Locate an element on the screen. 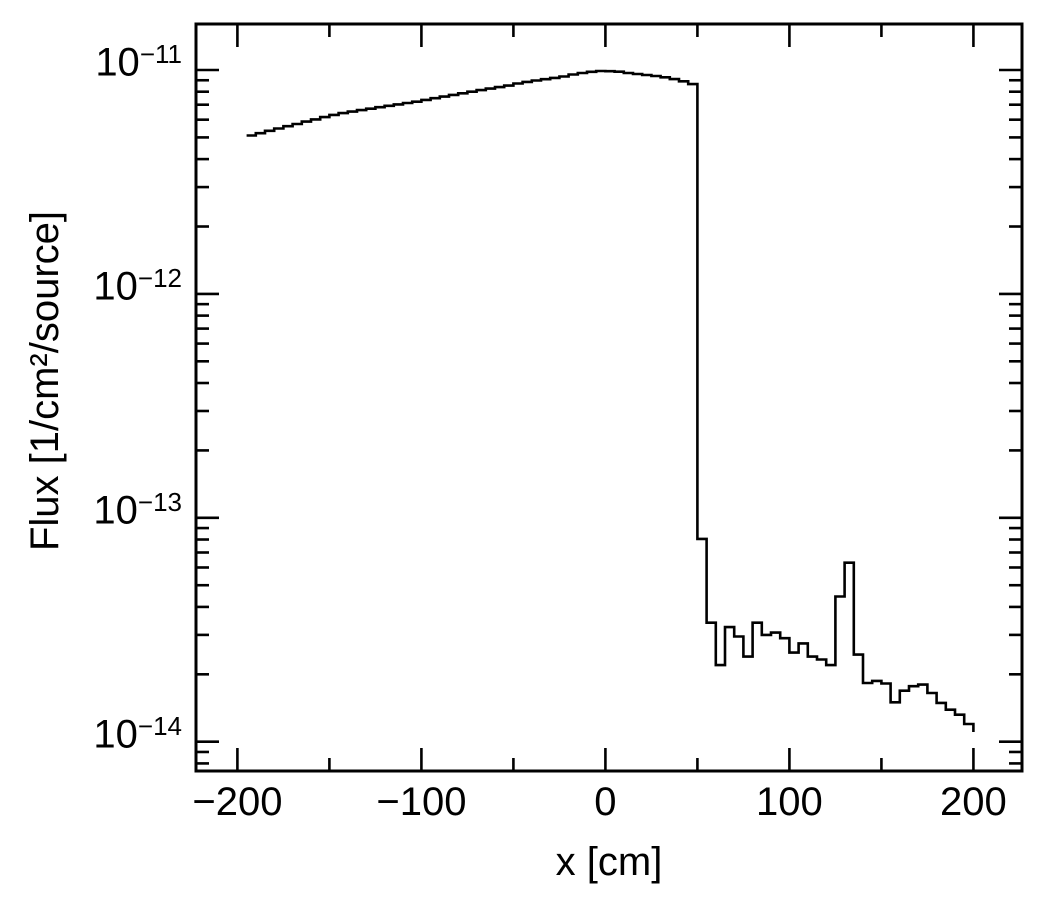  y-axis-title: Flux [1/cm²/source] is located at coordinates (45, 381).